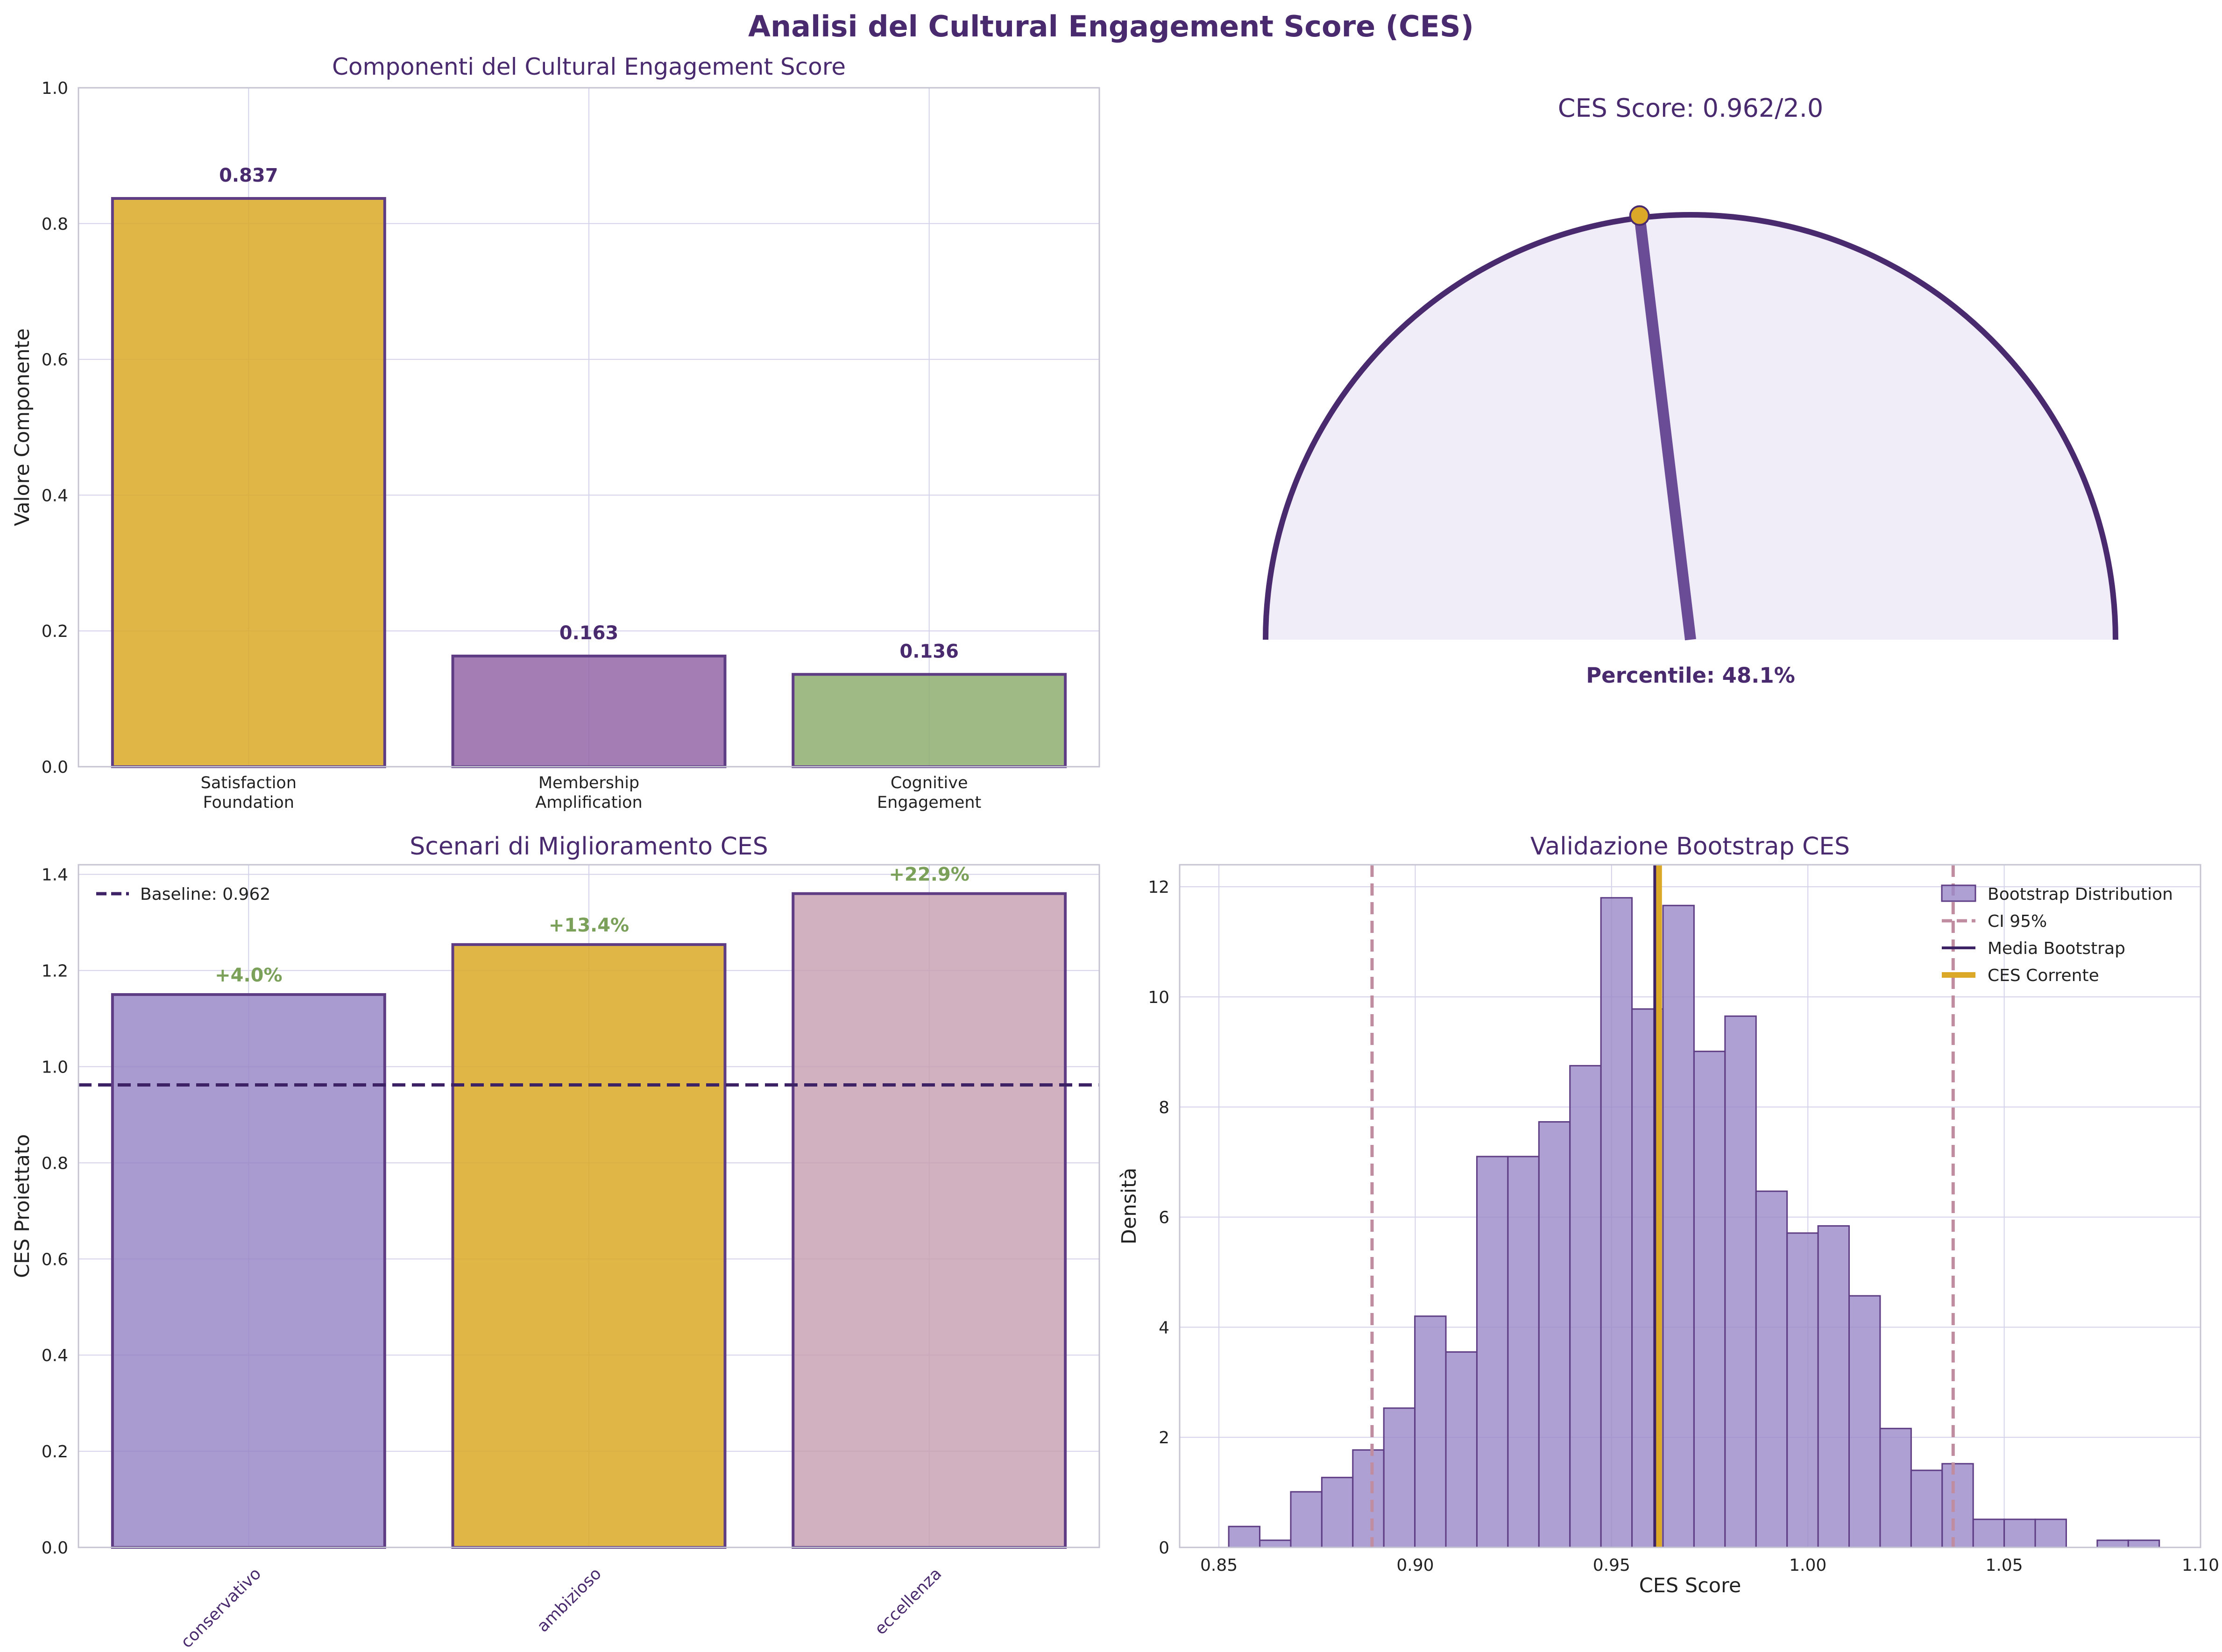 The image size is (2222, 1652). Describe the element at coordinates (1690, 675) in the screenshot. I see `gauge-percentile-label: Percentile: 48.1%` at that location.